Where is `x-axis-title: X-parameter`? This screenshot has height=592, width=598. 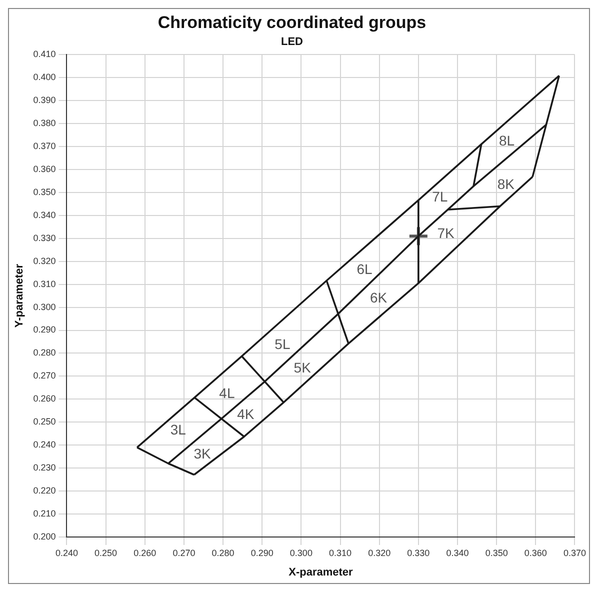 x-axis-title: X-parameter is located at coordinates (321, 572).